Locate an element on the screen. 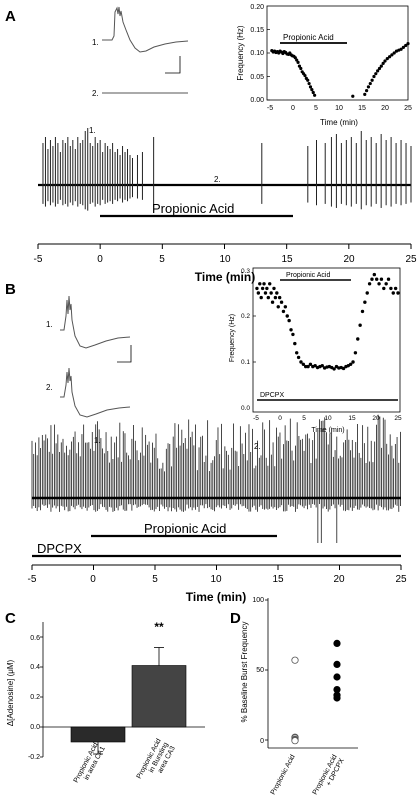  panel-d-point-open is located at coordinates (295, 660).